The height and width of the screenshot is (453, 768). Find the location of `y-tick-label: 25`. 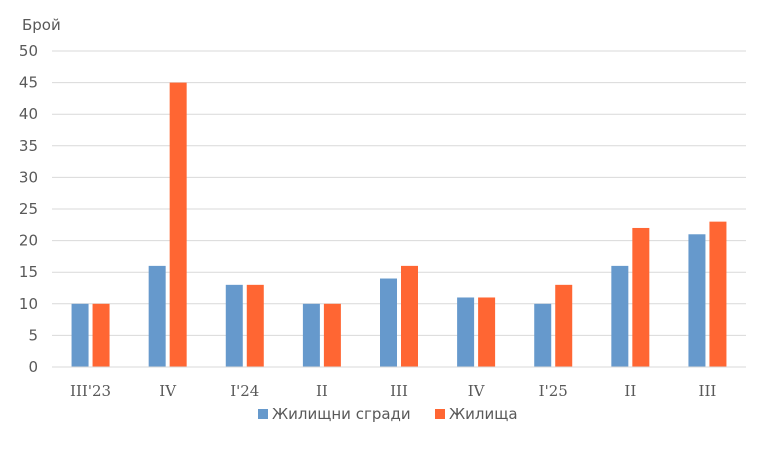

y-tick-label: 25 is located at coordinates (28, 209).